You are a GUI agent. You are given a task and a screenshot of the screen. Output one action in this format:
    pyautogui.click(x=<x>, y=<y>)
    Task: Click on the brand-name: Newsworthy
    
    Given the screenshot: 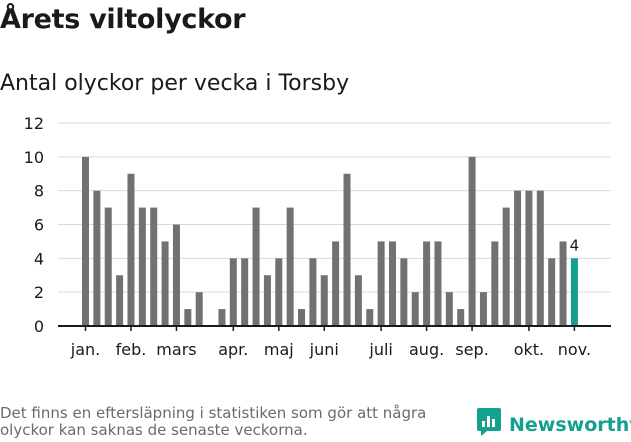 What is the action you would take?
    pyautogui.click(x=570, y=424)
    